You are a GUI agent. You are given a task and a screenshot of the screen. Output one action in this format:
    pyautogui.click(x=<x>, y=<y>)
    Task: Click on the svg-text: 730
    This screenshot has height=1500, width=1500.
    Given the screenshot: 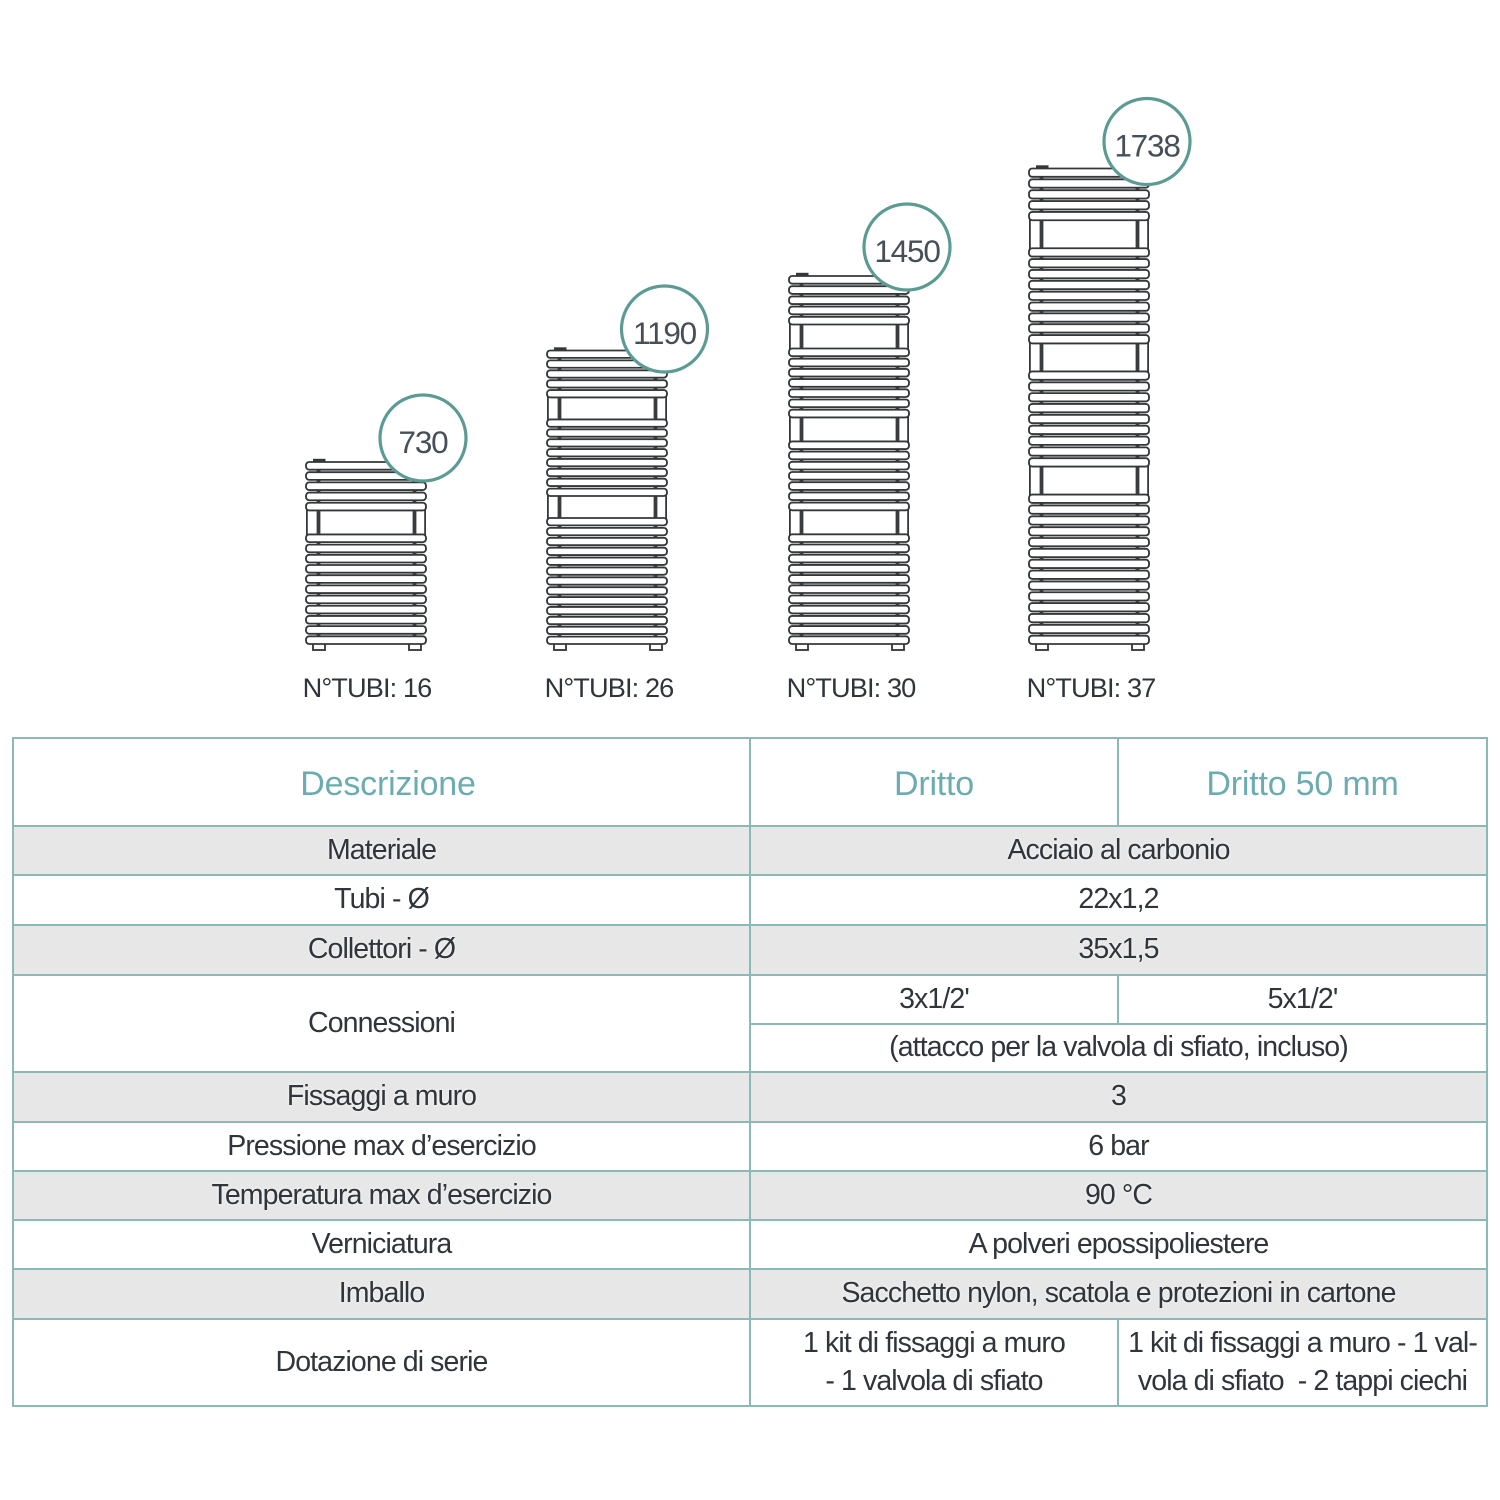 What is the action you would take?
    pyautogui.click(x=424, y=442)
    